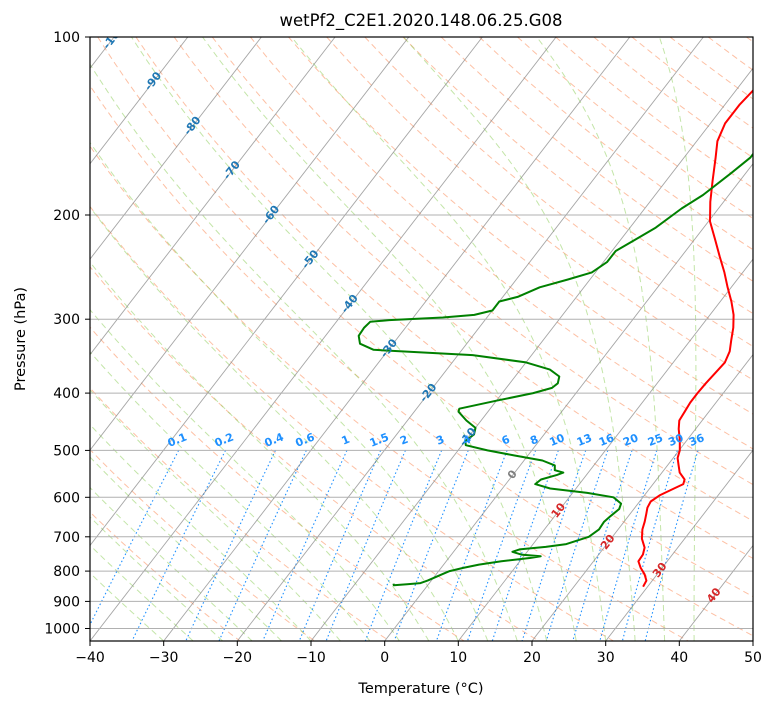  Describe the element at coordinates (655, 440) in the screenshot. I see `mixing-ratio-label: 25` at that location.